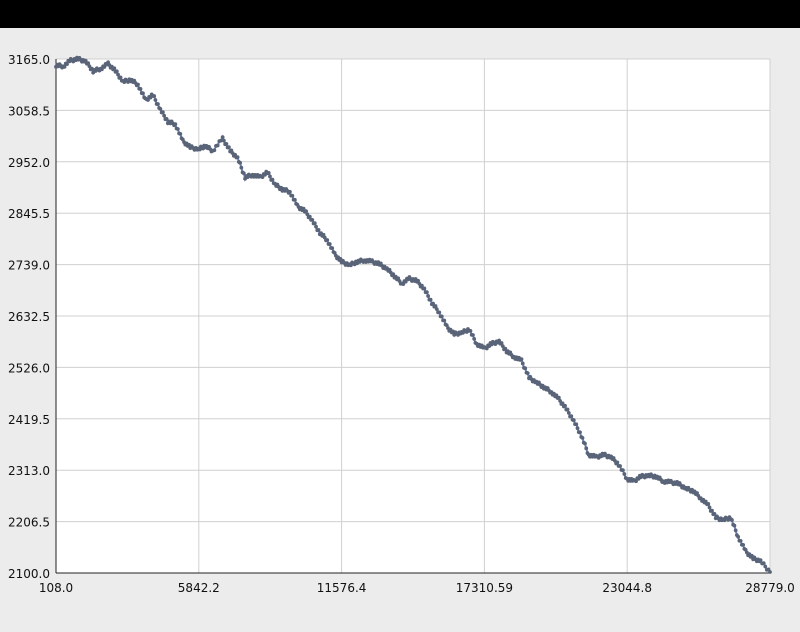  I want to click on x-tick-label: 23044.8, so click(627, 588).